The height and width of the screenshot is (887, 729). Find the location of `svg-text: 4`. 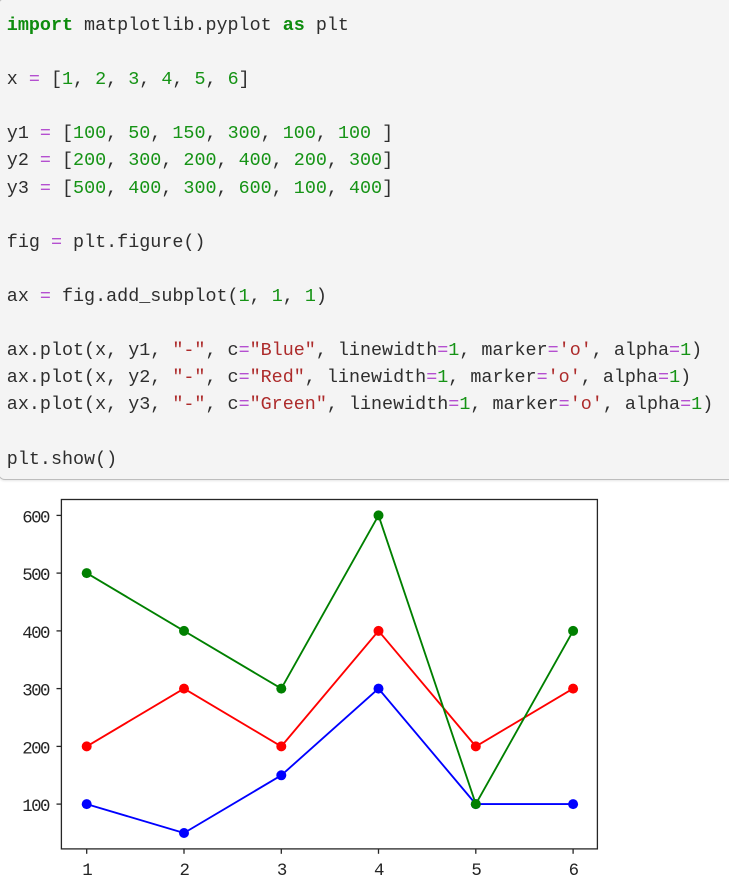

svg-text: 4 is located at coordinates (379, 871).